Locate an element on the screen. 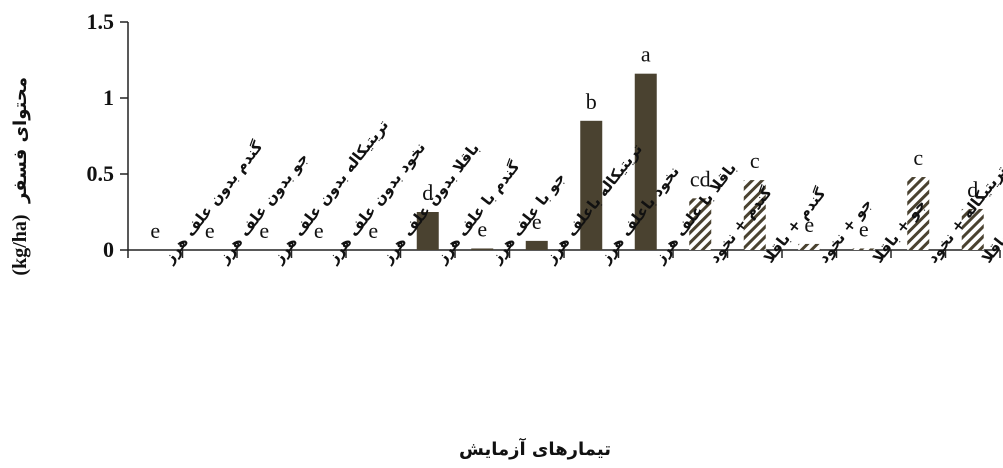 The width and height of the screenshot is (1003, 468). x-tick-label-0: گندم بدون علف هرز is located at coordinates (213, 203).